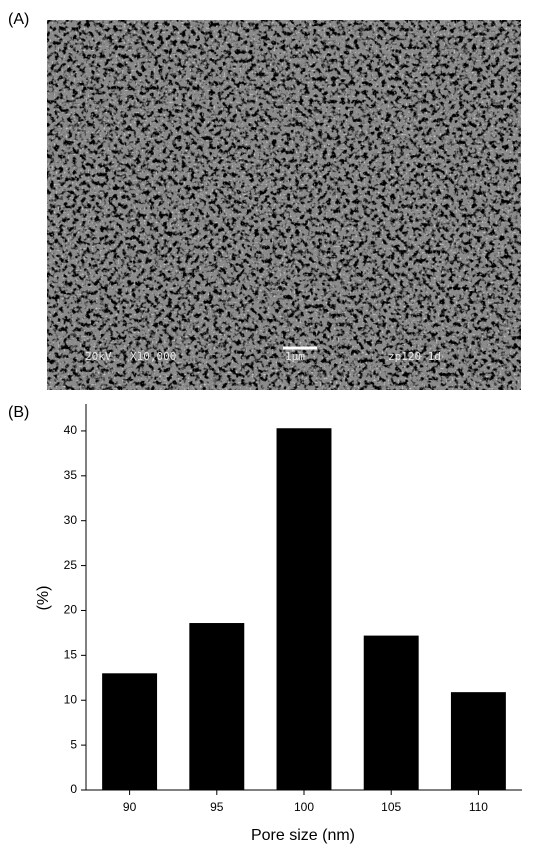  Describe the element at coordinates (18, 412) in the screenshot. I see `panel-label: (B)` at that location.